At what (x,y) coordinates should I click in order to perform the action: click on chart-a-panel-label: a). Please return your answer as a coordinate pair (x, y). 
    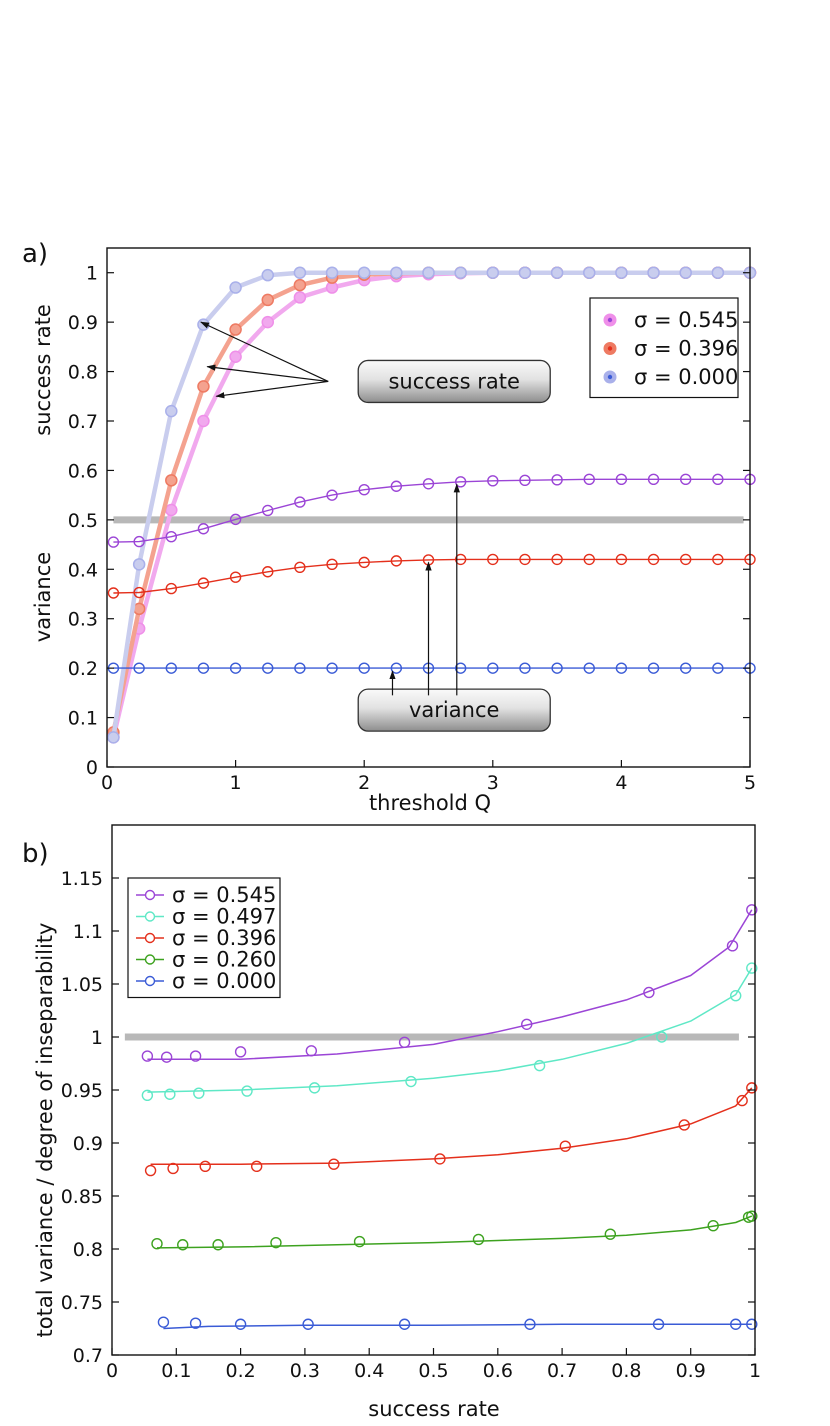
    Looking at the image, I should click on (35, 254).